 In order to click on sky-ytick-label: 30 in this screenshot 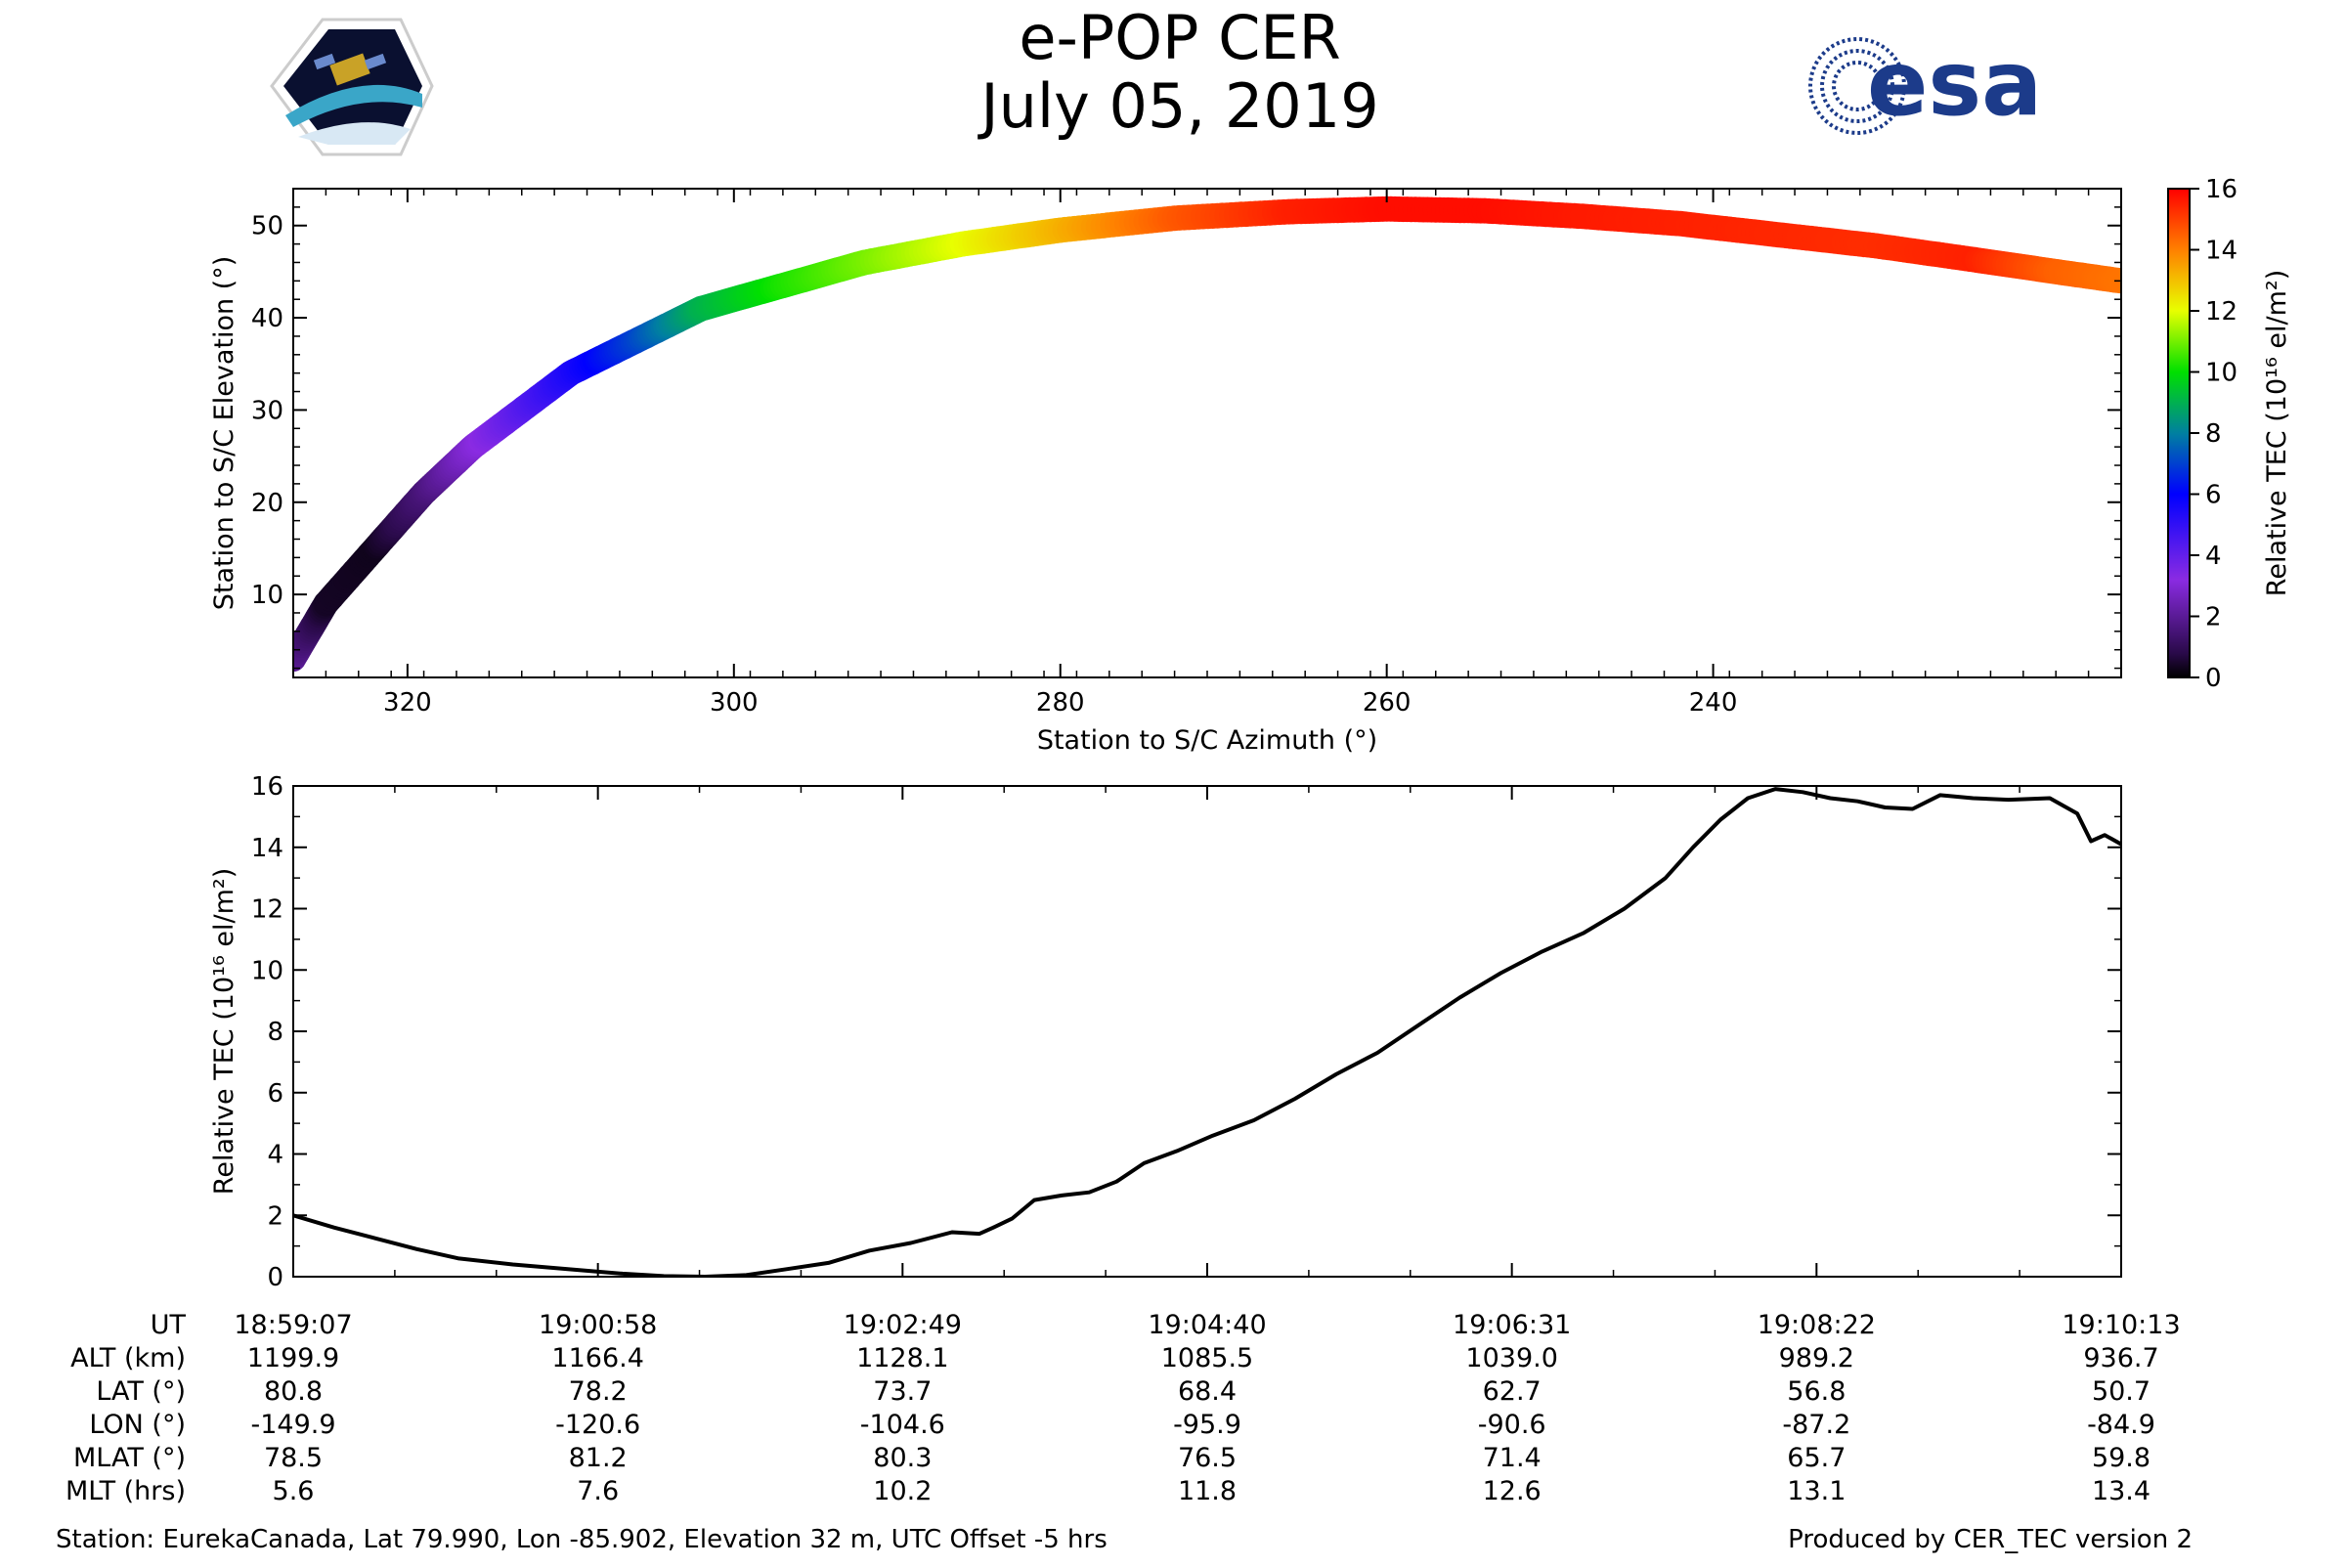, I will do `click(267, 410)`.